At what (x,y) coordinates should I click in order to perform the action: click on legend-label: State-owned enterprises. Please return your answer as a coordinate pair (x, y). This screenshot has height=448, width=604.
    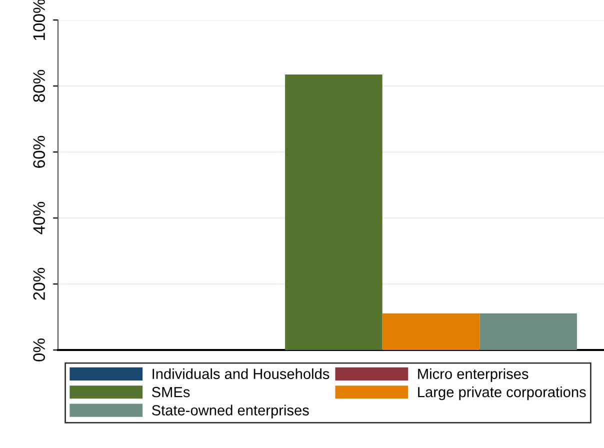
    Looking at the image, I should click on (230, 411).